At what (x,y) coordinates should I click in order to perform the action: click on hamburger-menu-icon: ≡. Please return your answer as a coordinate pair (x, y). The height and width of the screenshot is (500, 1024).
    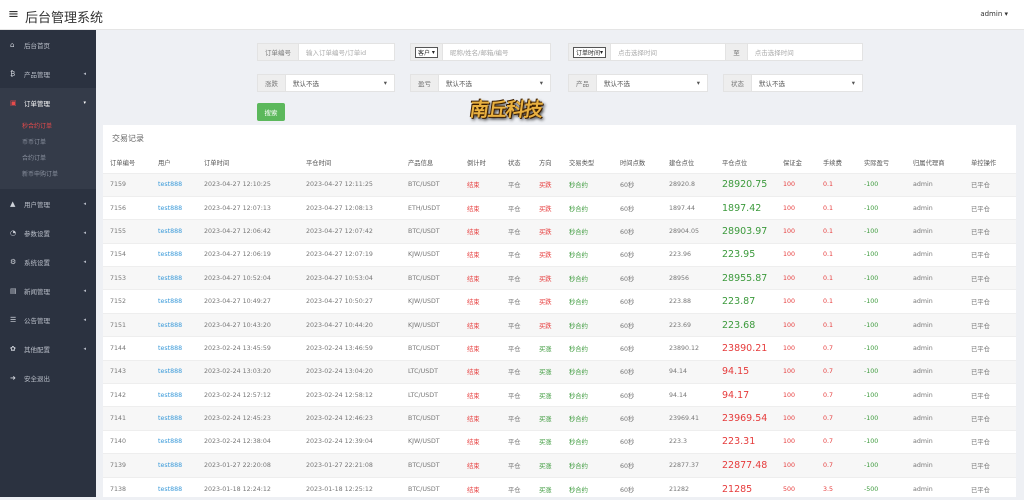
    Looking at the image, I should click on (13, 14).